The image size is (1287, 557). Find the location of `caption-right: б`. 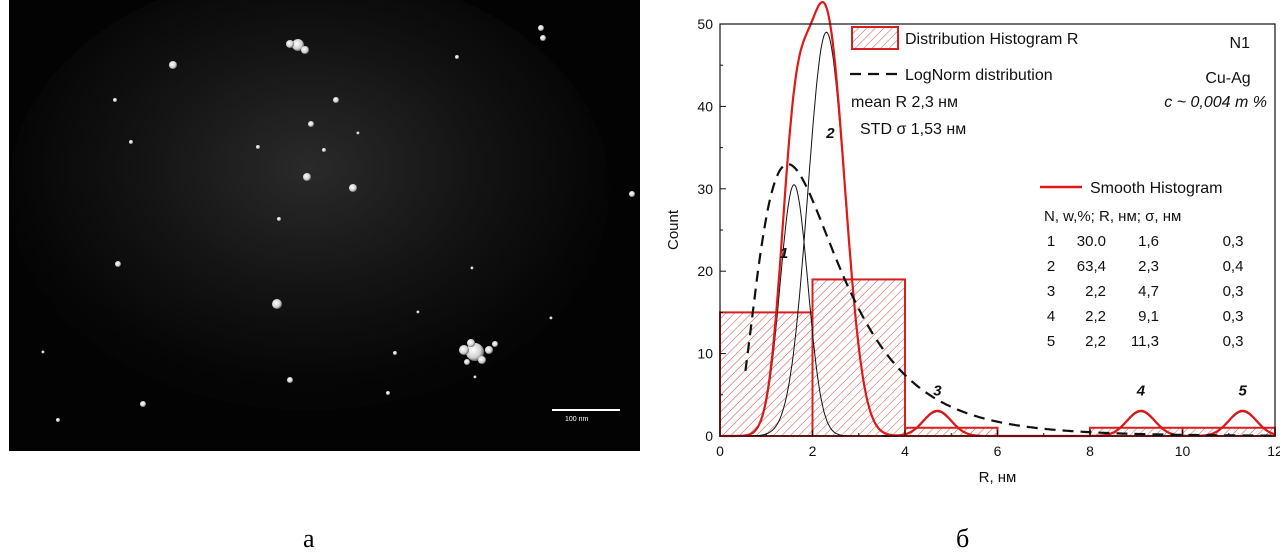

caption-right: б is located at coordinates (963, 538).